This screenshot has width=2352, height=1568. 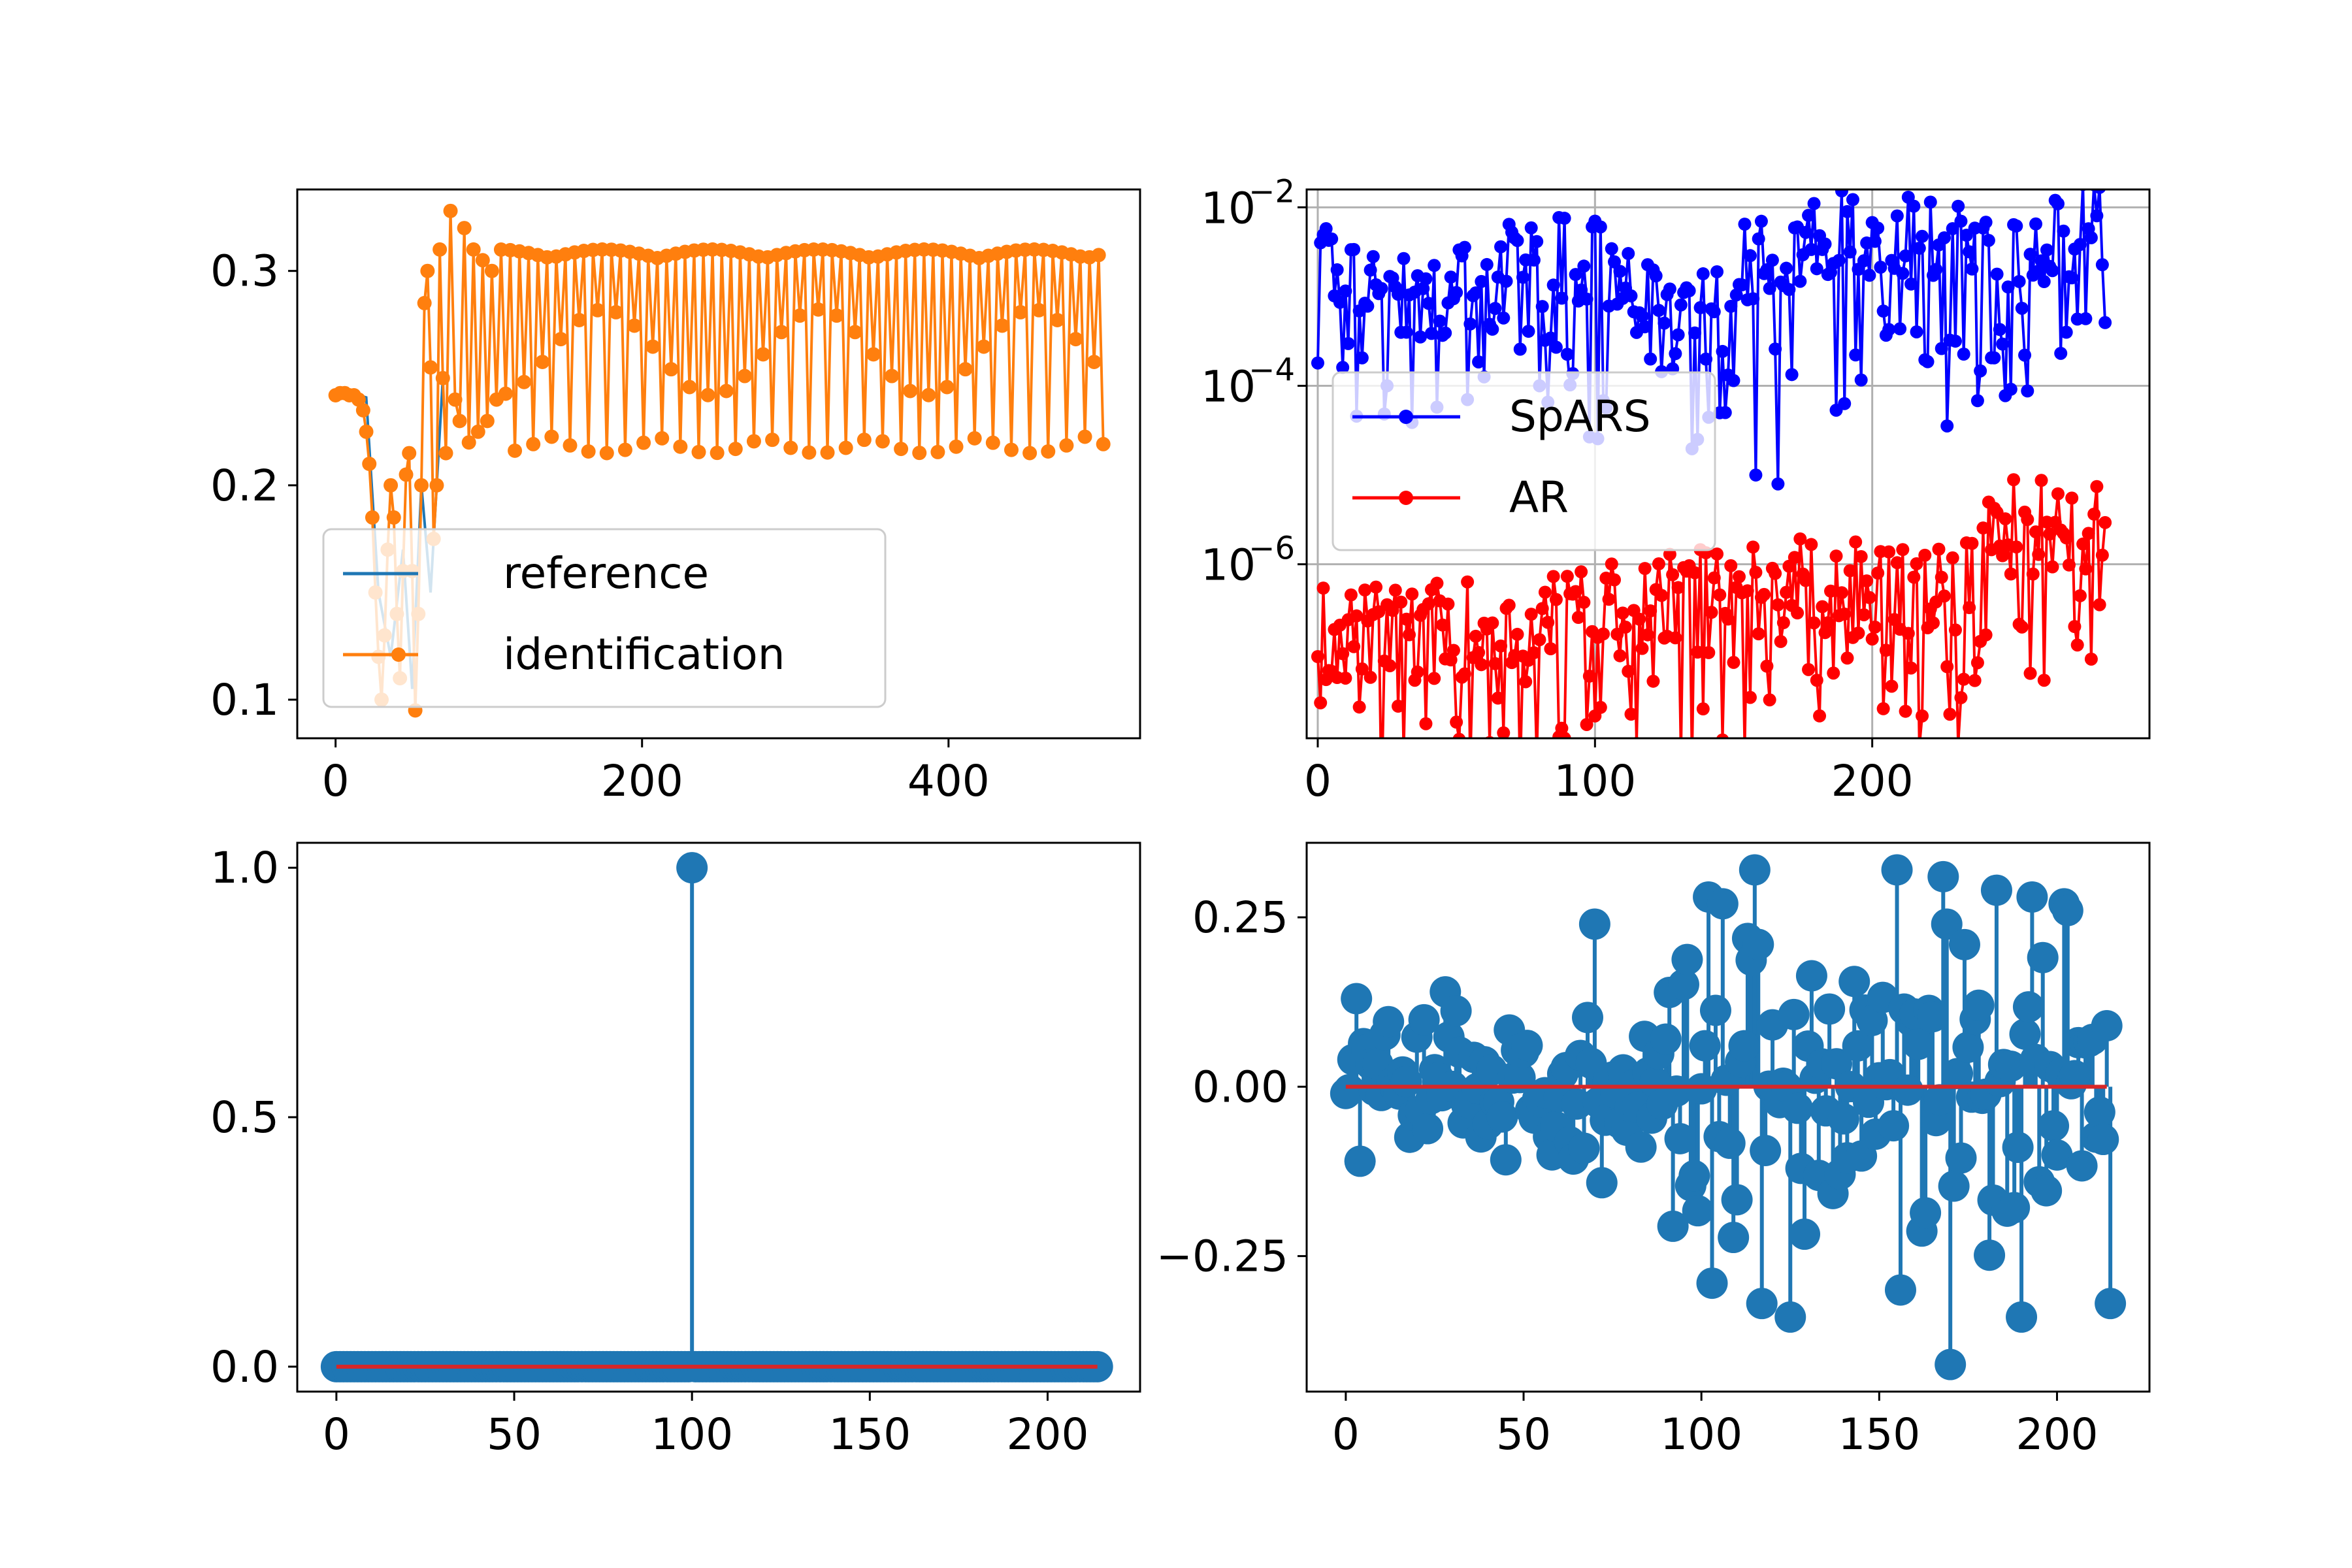 I want to click on x-tick-label: 200, so click(x=2057, y=1434).